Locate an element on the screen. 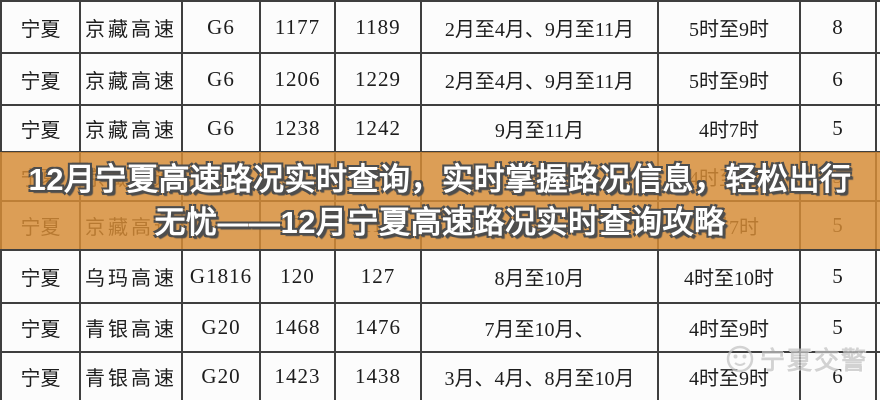  table-cell: 127 is located at coordinates (378, 276).